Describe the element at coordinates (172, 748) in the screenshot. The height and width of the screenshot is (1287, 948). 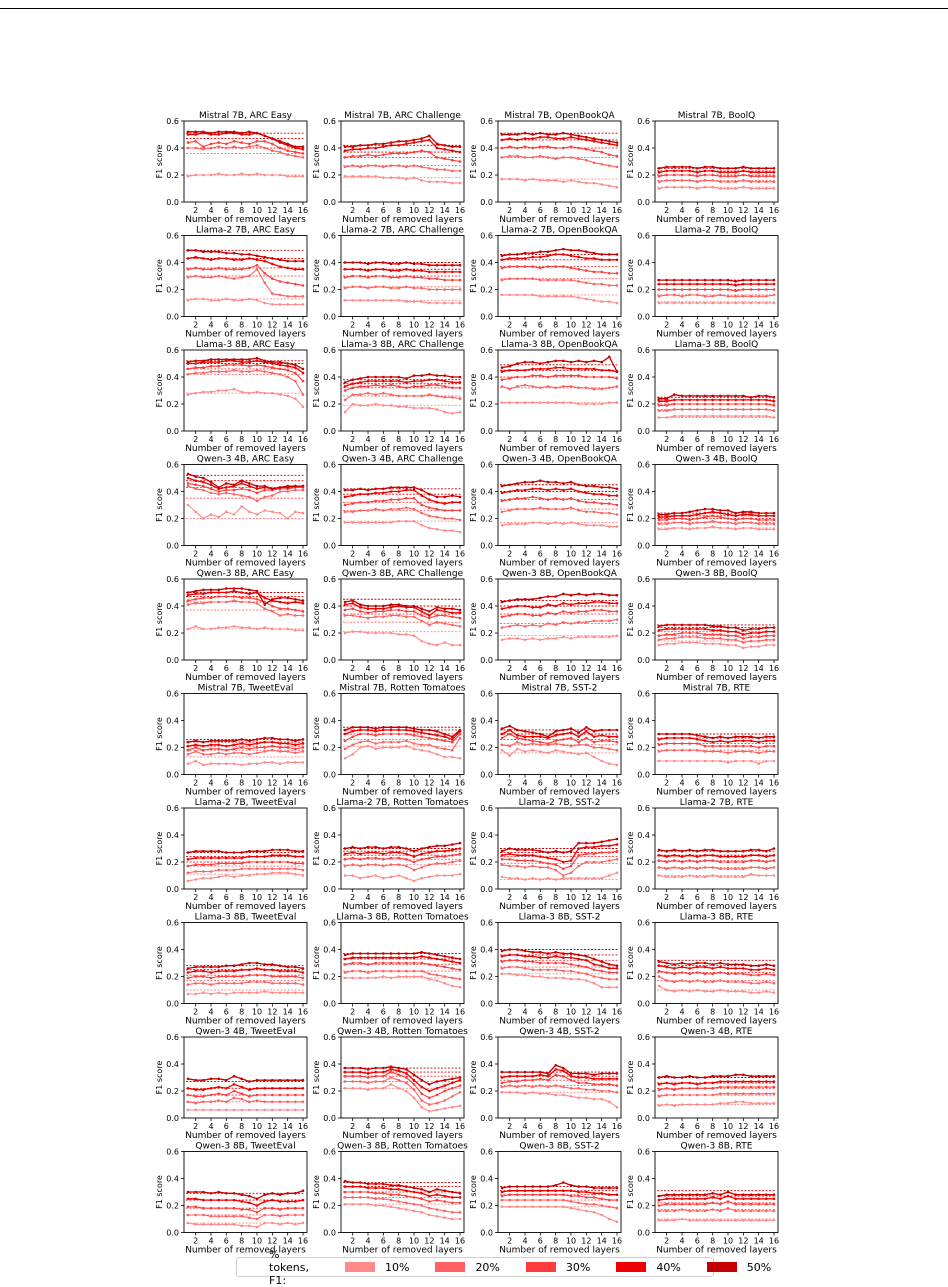
I see `y-tick-label: 0.2` at that location.